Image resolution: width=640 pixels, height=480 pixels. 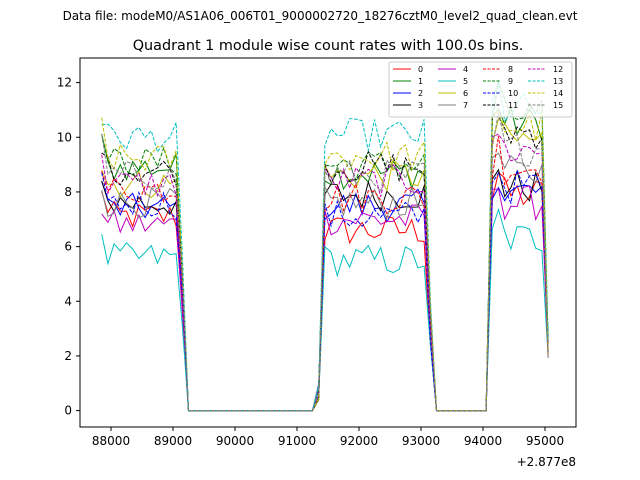 What do you see at coordinates (420, 69) in the screenshot?
I see `legend-label-0: 0` at bounding box center [420, 69].